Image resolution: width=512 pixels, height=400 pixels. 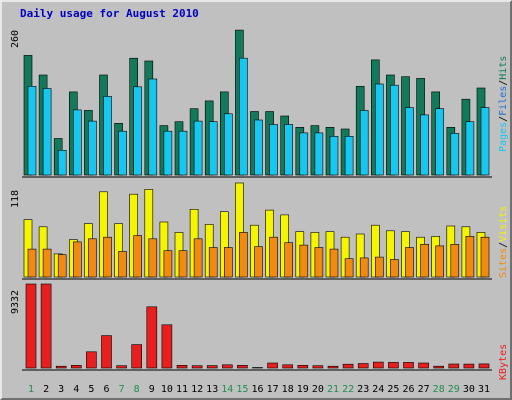 I want to click on x-tick-label-day-31: 31, so click(x=484, y=389).